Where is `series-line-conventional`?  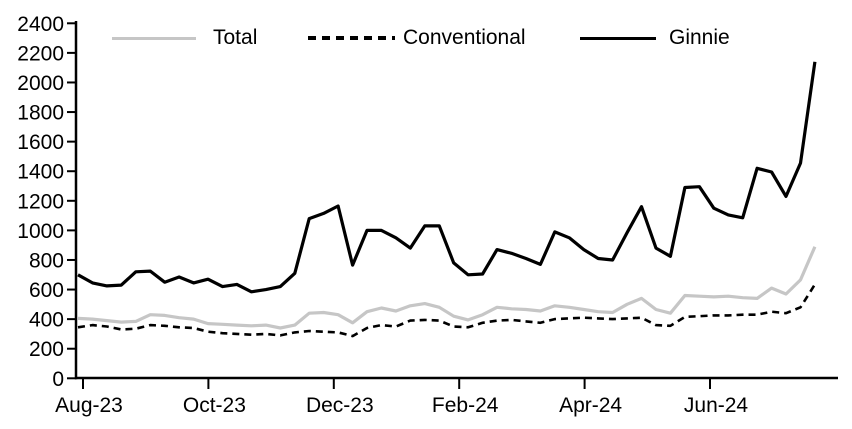 series-line-conventional is located at coordinates (447, 310).